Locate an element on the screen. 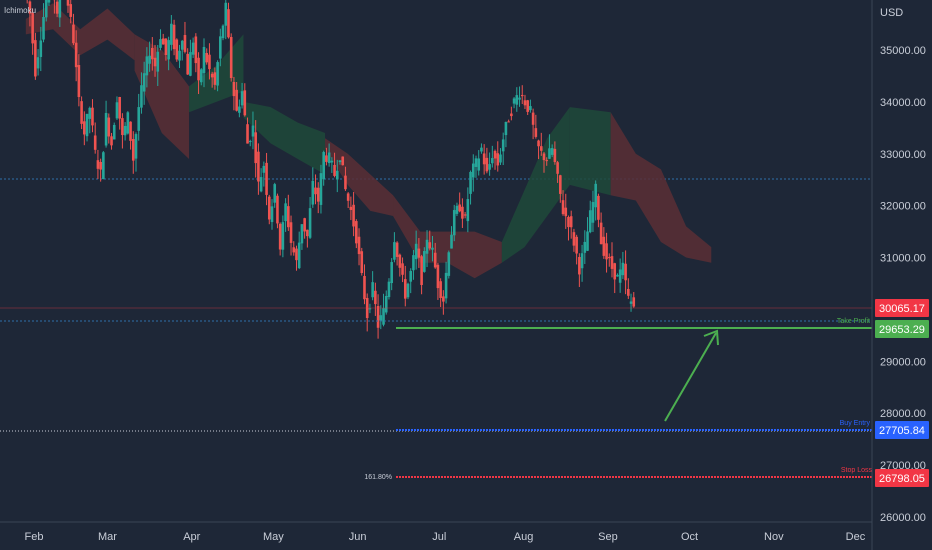 The width and height of the screenshot is (932, 550). y-tick-label: 26000.00 is located at coordinates (903, 518).